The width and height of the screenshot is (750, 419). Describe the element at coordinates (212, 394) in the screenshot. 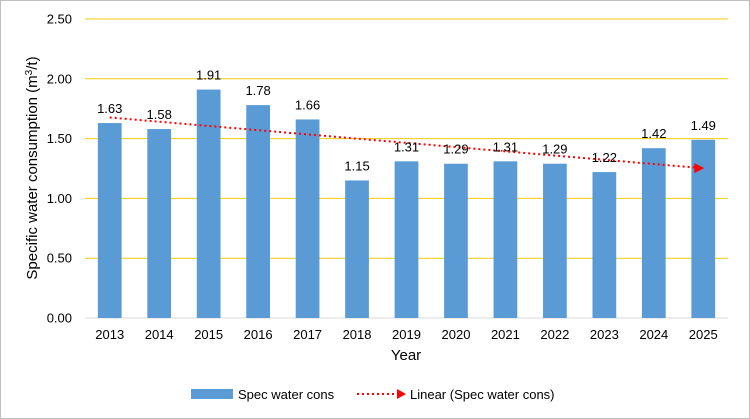

I see `legend-swatch-bars` at that location.